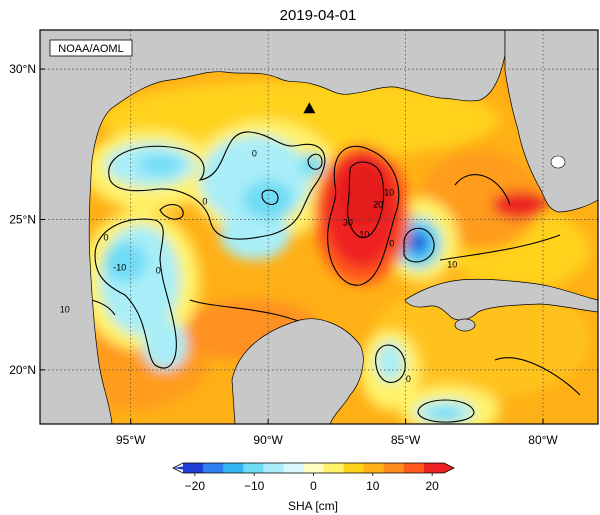 Image resolution: width=600 pixels, height=515 pixels. Describe the element at coordinates (254, 486) in the screenshot. I see `colorbar-tick-label: −10` at that location.